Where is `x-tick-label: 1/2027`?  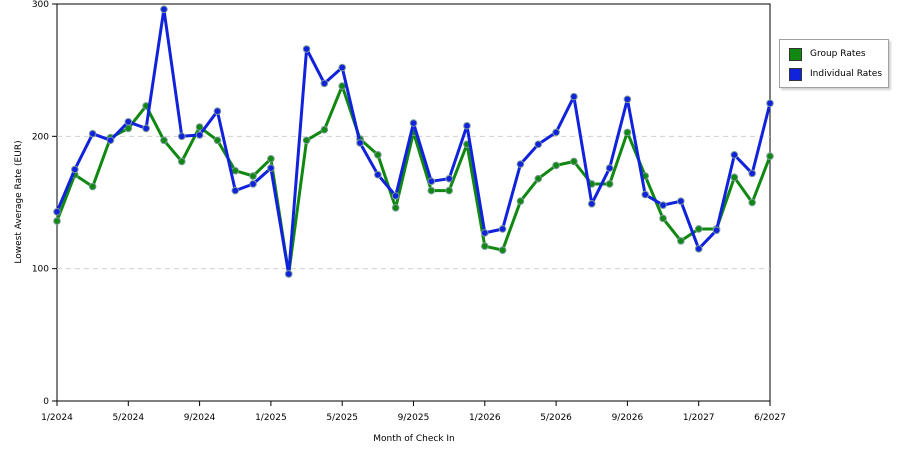
x-tick-label: 1/2027 is located at coordinates (699, 418).